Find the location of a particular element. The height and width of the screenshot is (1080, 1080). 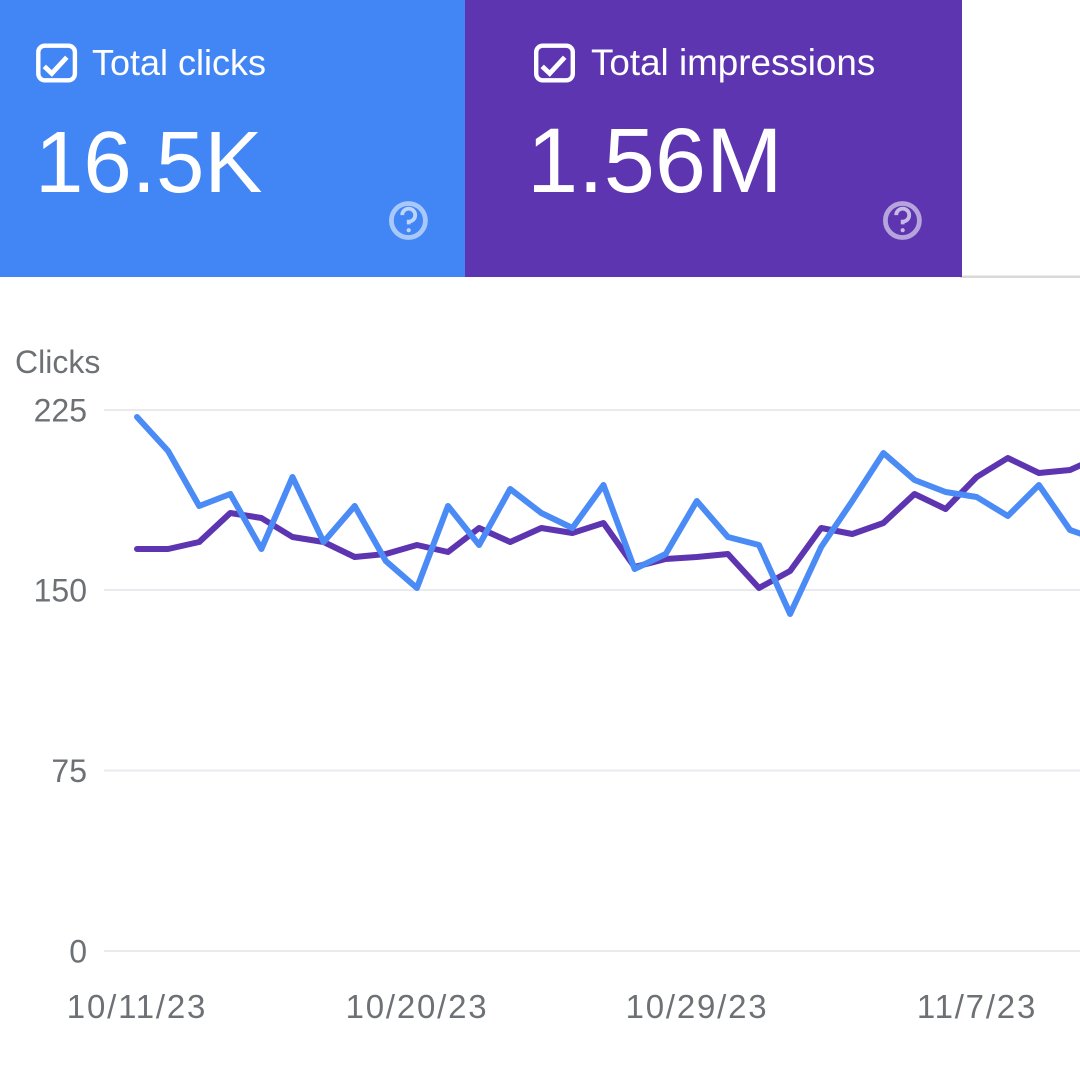

svg-text: 10/29/23 is located at coordinates (697, 1006).